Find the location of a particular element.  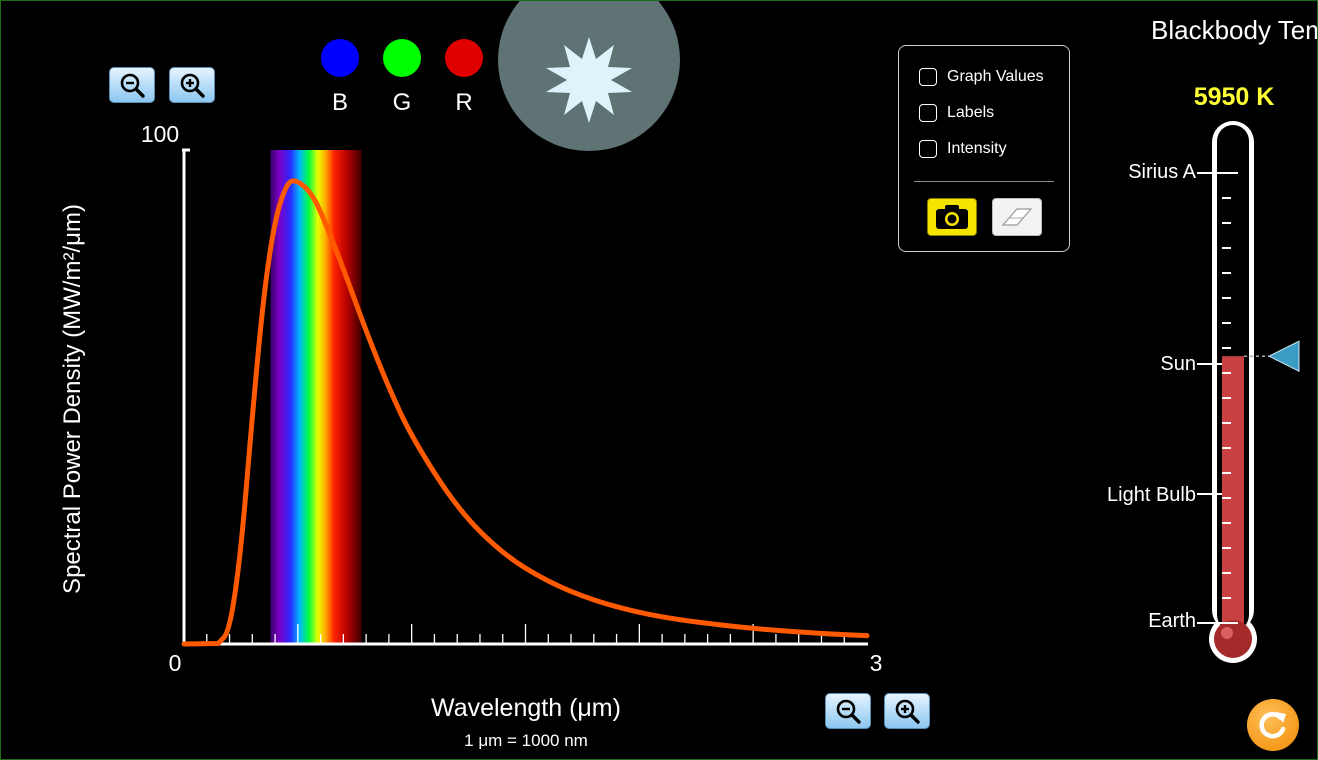

temperature-slider-handle is located at coordinates (1283, 356).